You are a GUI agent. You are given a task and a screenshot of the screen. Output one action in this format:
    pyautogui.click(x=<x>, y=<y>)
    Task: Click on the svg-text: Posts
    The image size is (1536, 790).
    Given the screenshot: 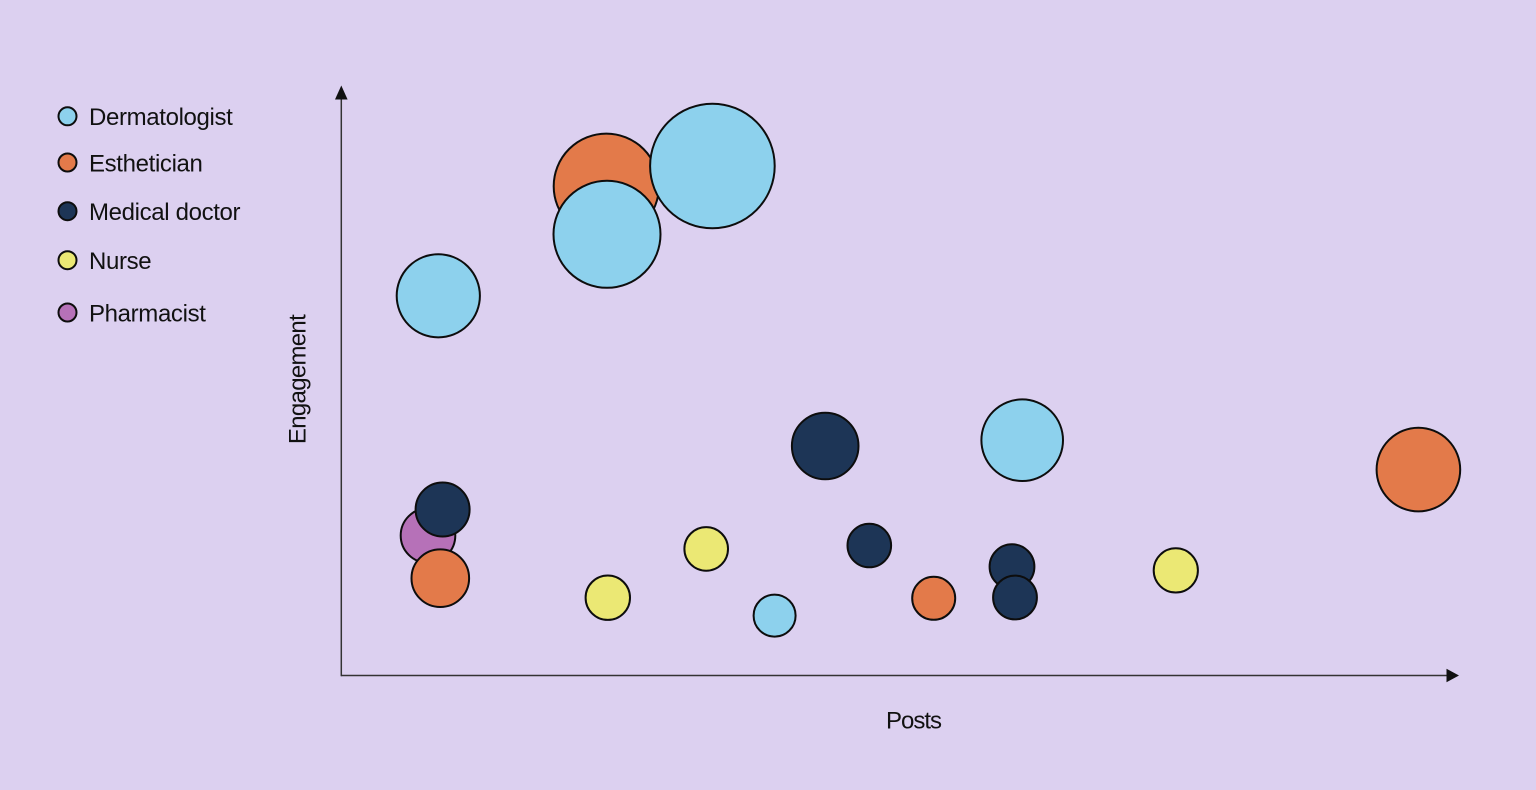 What is the action you would take?
    pyautogui.click(x=914, y=721)
    